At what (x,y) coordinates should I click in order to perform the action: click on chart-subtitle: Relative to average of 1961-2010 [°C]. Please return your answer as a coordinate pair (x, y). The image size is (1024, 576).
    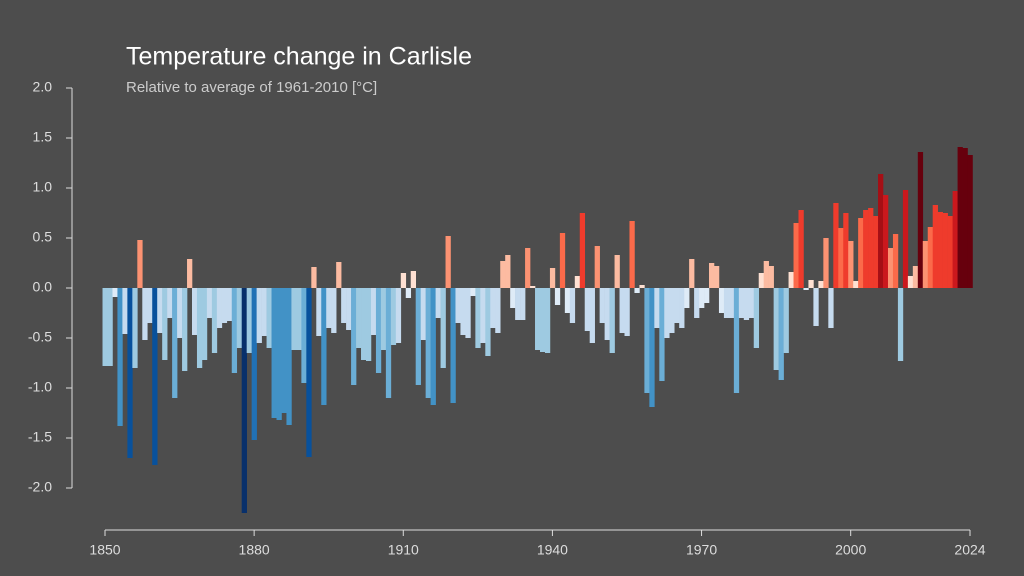
    Looking at the image, I should click on (251, 87).